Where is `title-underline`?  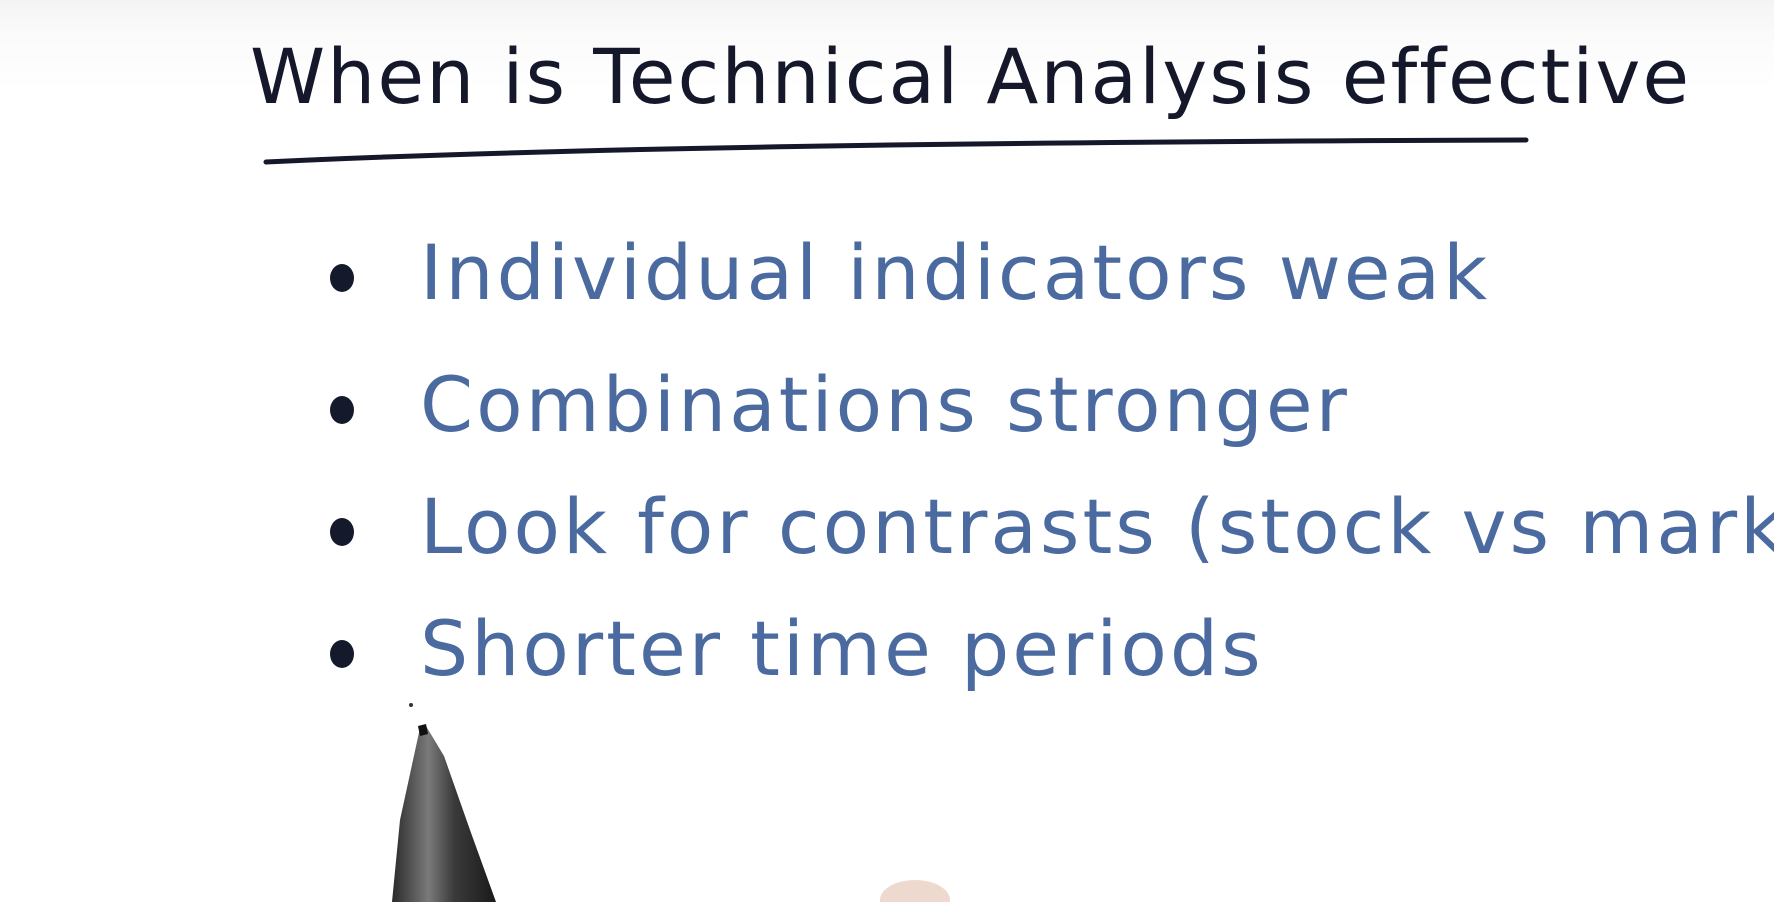
title-underline is located at coordinates (896, 151).